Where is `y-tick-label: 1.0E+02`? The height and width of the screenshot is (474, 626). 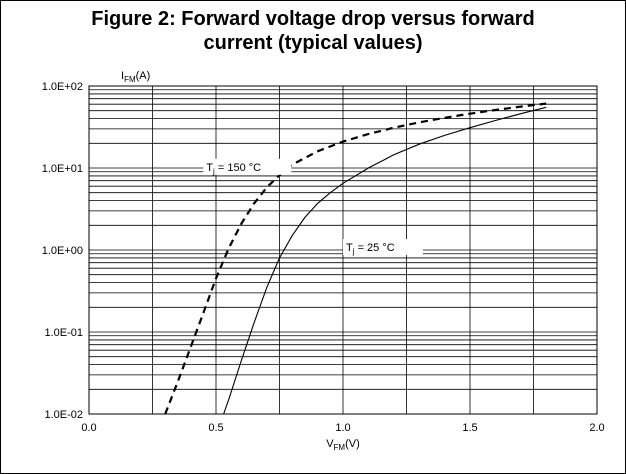
y-tick-label: 1.0E+02 is located at coordinates (62, 87).